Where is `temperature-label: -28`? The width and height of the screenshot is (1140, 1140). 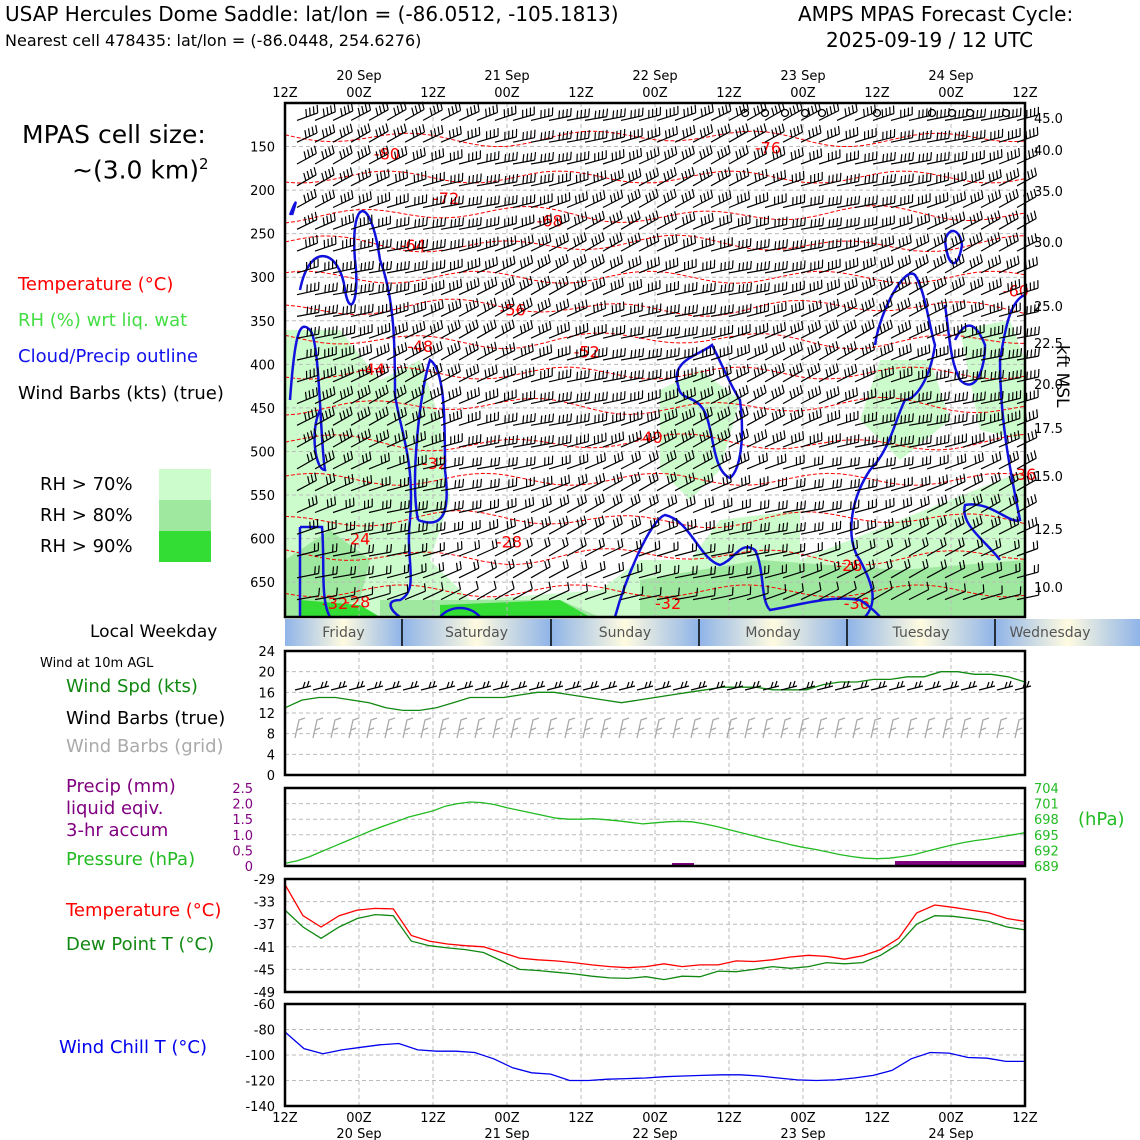
temperature-label: -28 is located at coordinates (509, 541).